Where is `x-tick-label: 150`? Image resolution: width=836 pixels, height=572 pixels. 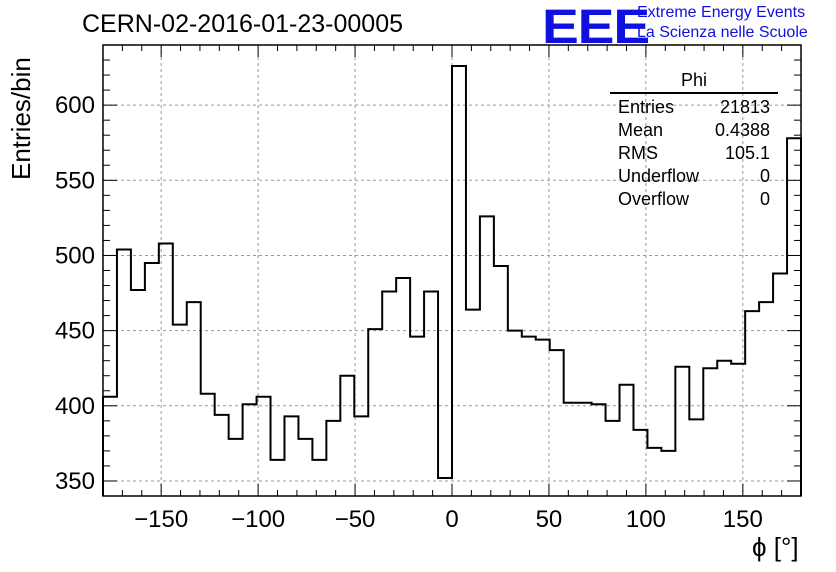
x-tick-label: 150 is located at coordinates (743, 519).